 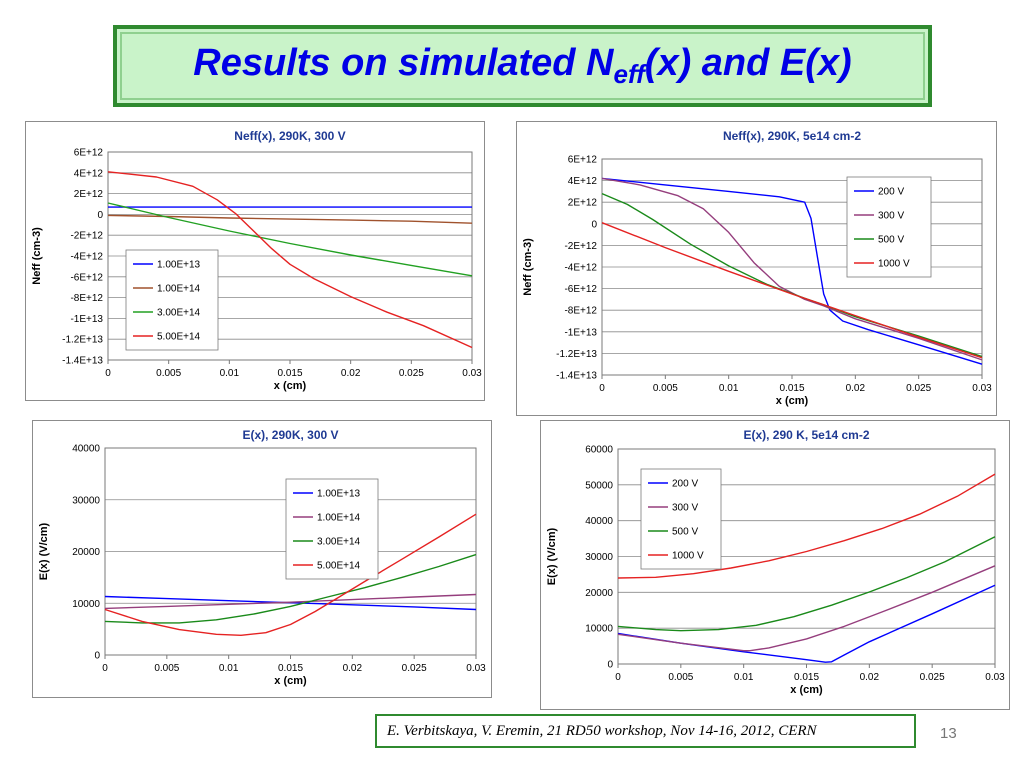 What do you see at coordinates (748, 63) in the screenshot?
I see `slide-title-rest: (x) and E(x)` at bounding box center [748, 63].